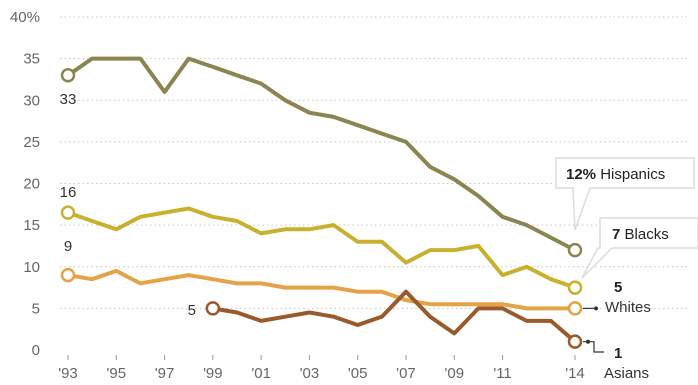  I want to click on x-tick-label: '11, so click(502, 373).